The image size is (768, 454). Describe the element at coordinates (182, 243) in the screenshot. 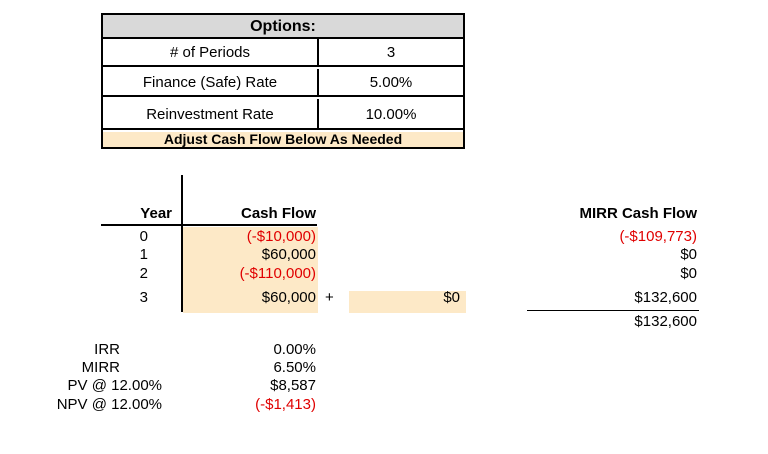

I see `year-column-divider` at that location.